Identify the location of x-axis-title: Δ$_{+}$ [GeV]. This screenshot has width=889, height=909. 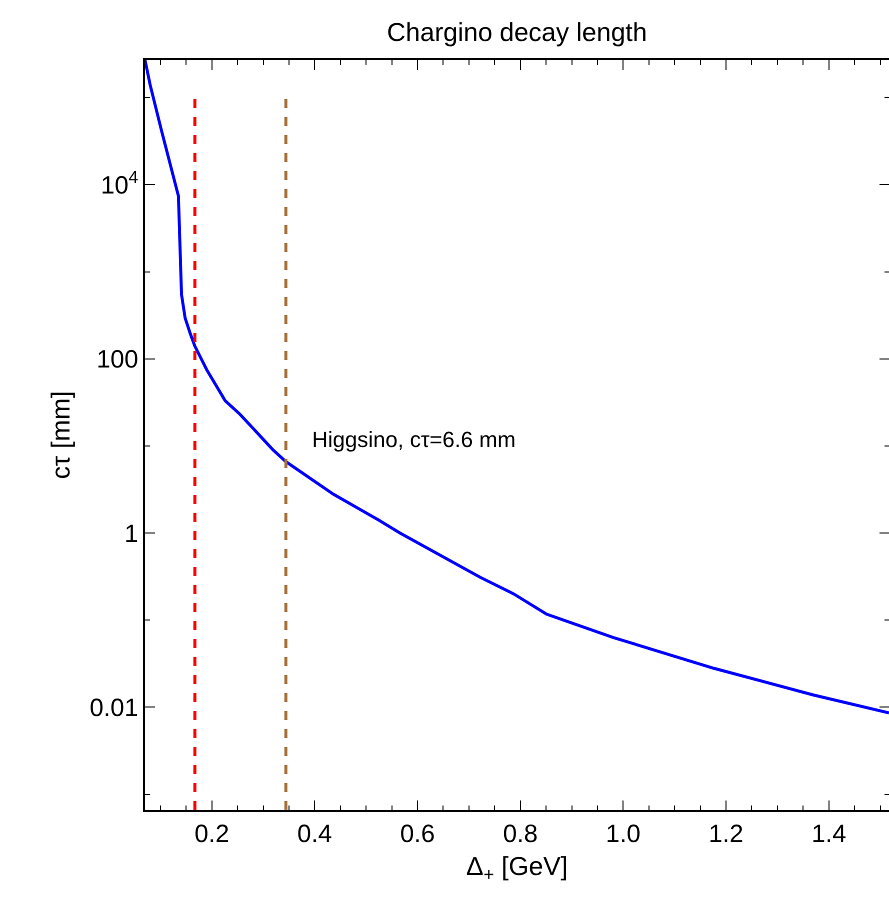
(517, 867).